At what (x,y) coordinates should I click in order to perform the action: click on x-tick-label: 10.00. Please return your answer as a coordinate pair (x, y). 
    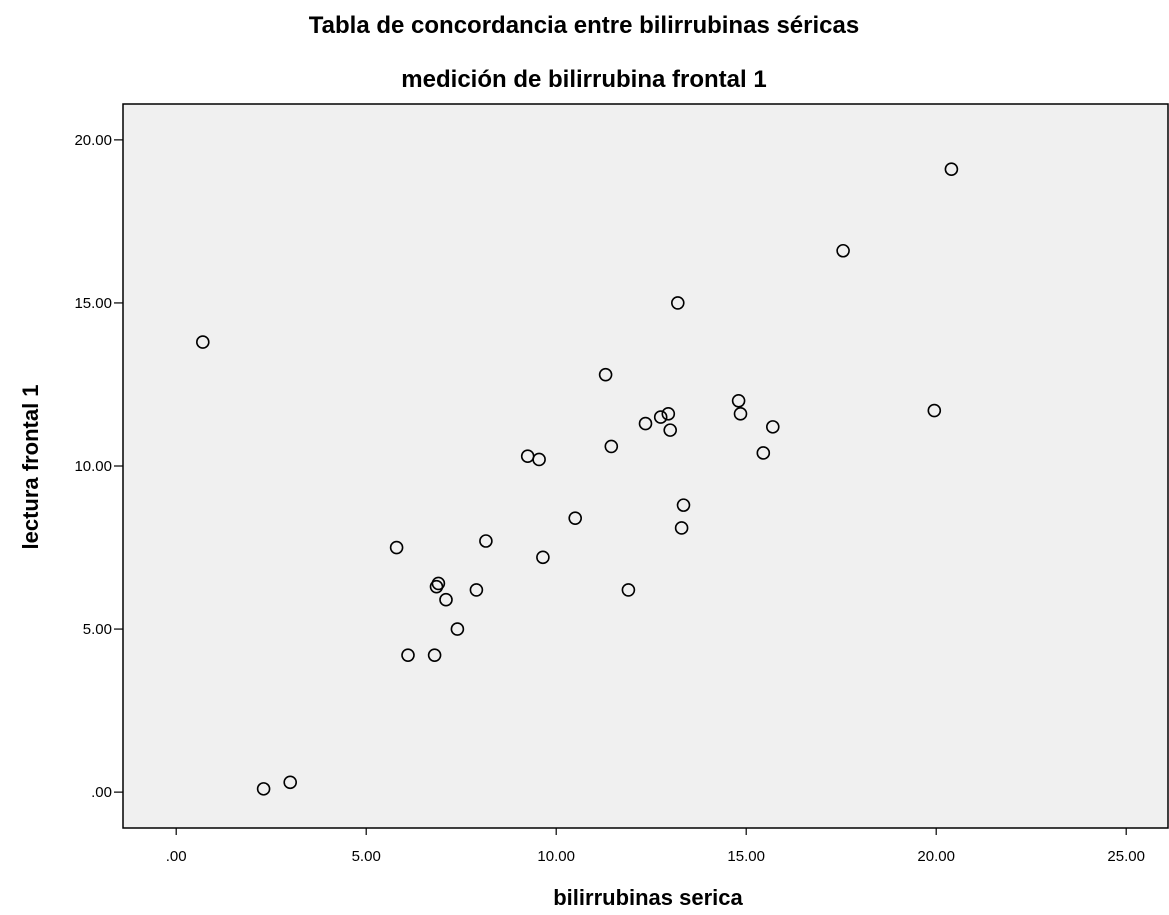
    Looking at the image, I should click on (556, 856).